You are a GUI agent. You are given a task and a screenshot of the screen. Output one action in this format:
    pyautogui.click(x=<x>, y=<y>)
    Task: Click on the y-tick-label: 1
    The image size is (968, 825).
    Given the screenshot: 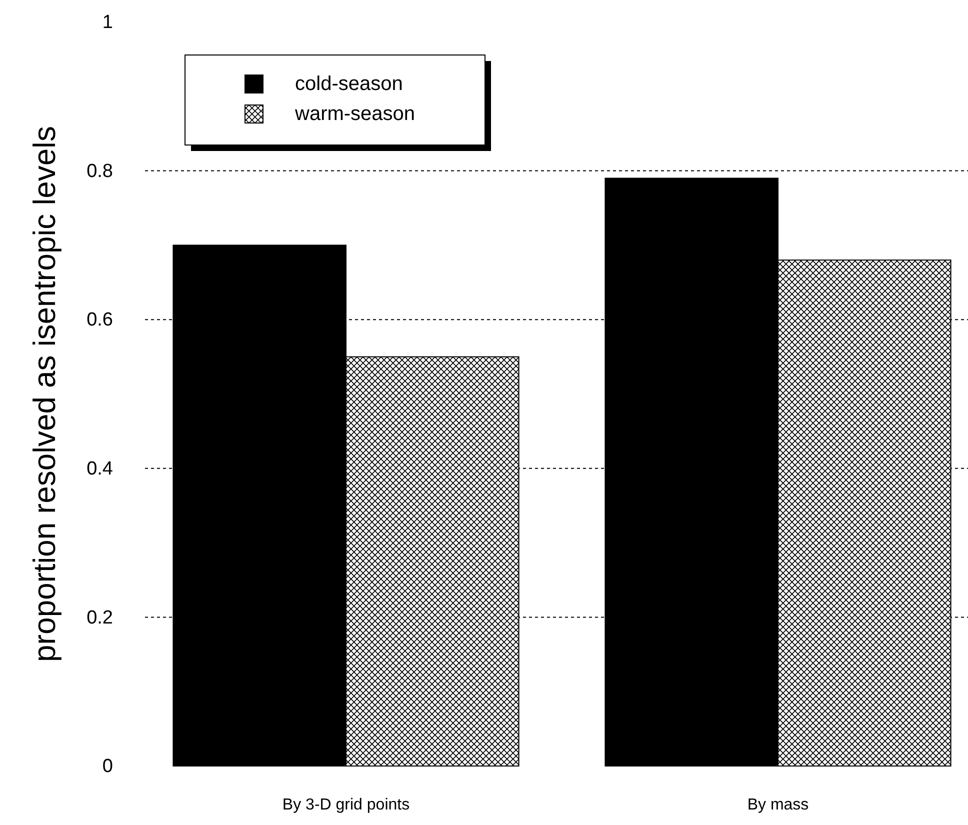 What is the action you would take?
    pyautogui.click(x=107, y=23)
    